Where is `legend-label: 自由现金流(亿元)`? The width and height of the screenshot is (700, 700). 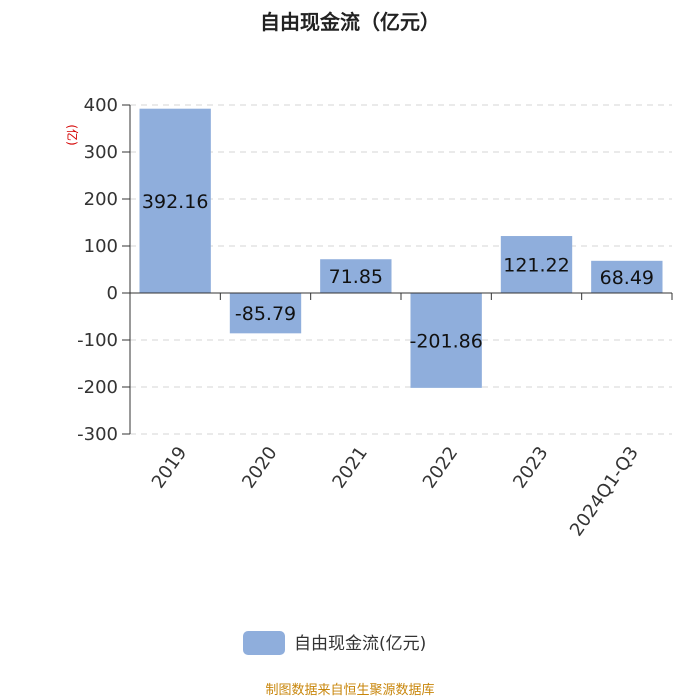
legend-label: 自由现金流(亿元) is located at coordinates (360, 644).